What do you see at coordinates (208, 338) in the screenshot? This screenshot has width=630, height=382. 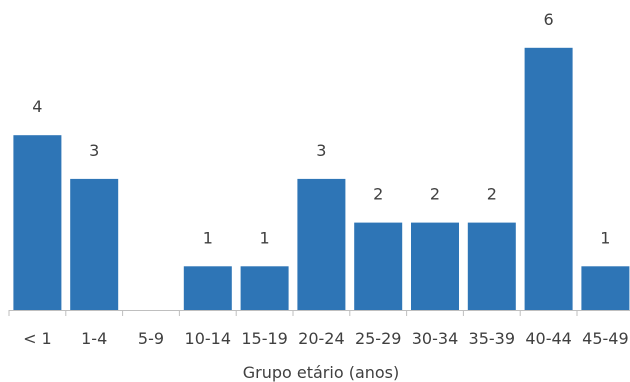 I see `x-tick-label: 10-14` at bounding box center [208, 338].